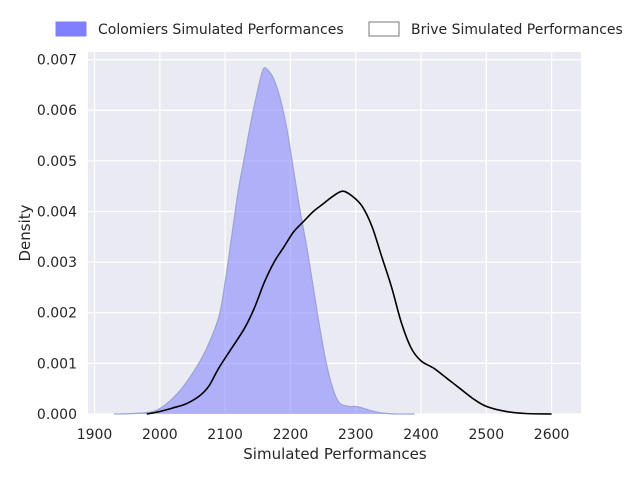 This screenshot has height=480, width=640. What do you see at coordinates (57, 263) in the screenshot?
I see `y-tick-label: 0.003` at bounding box center [57, 263].